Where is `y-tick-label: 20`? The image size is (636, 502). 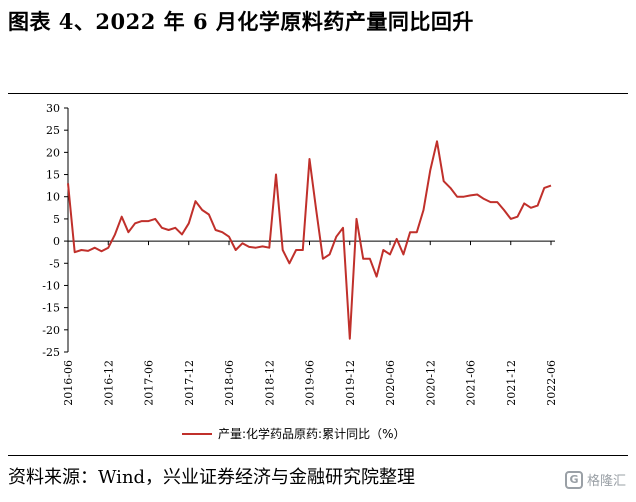 y-tick-label: 20 is located at coordinates (53, 152).